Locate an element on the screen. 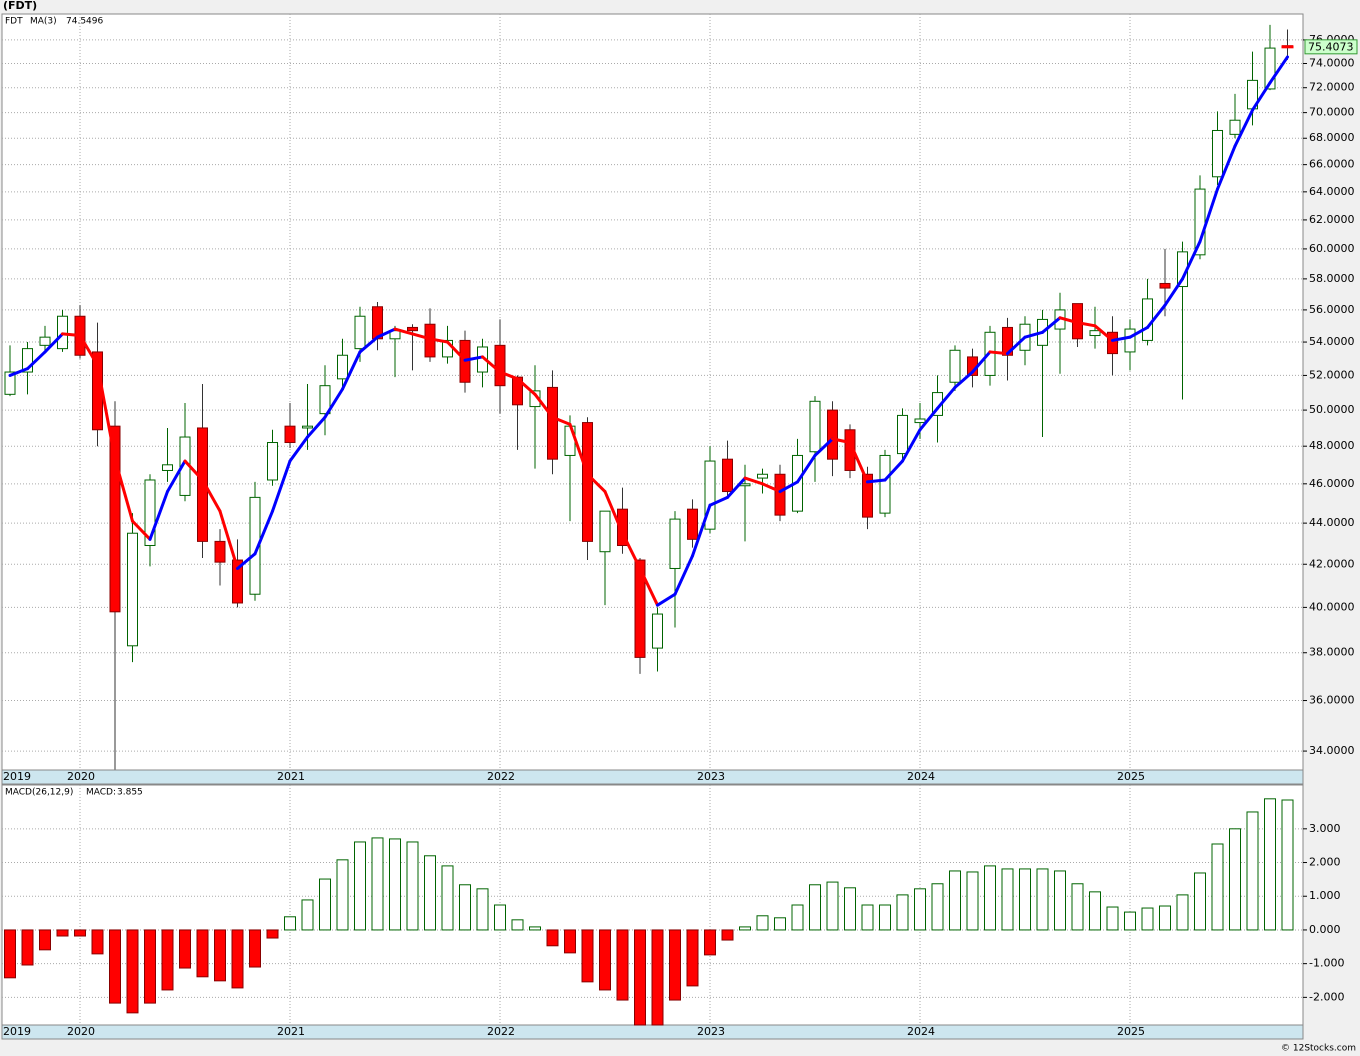  legend-ma-value: 74.5496 is located at coordinates (84, 22).